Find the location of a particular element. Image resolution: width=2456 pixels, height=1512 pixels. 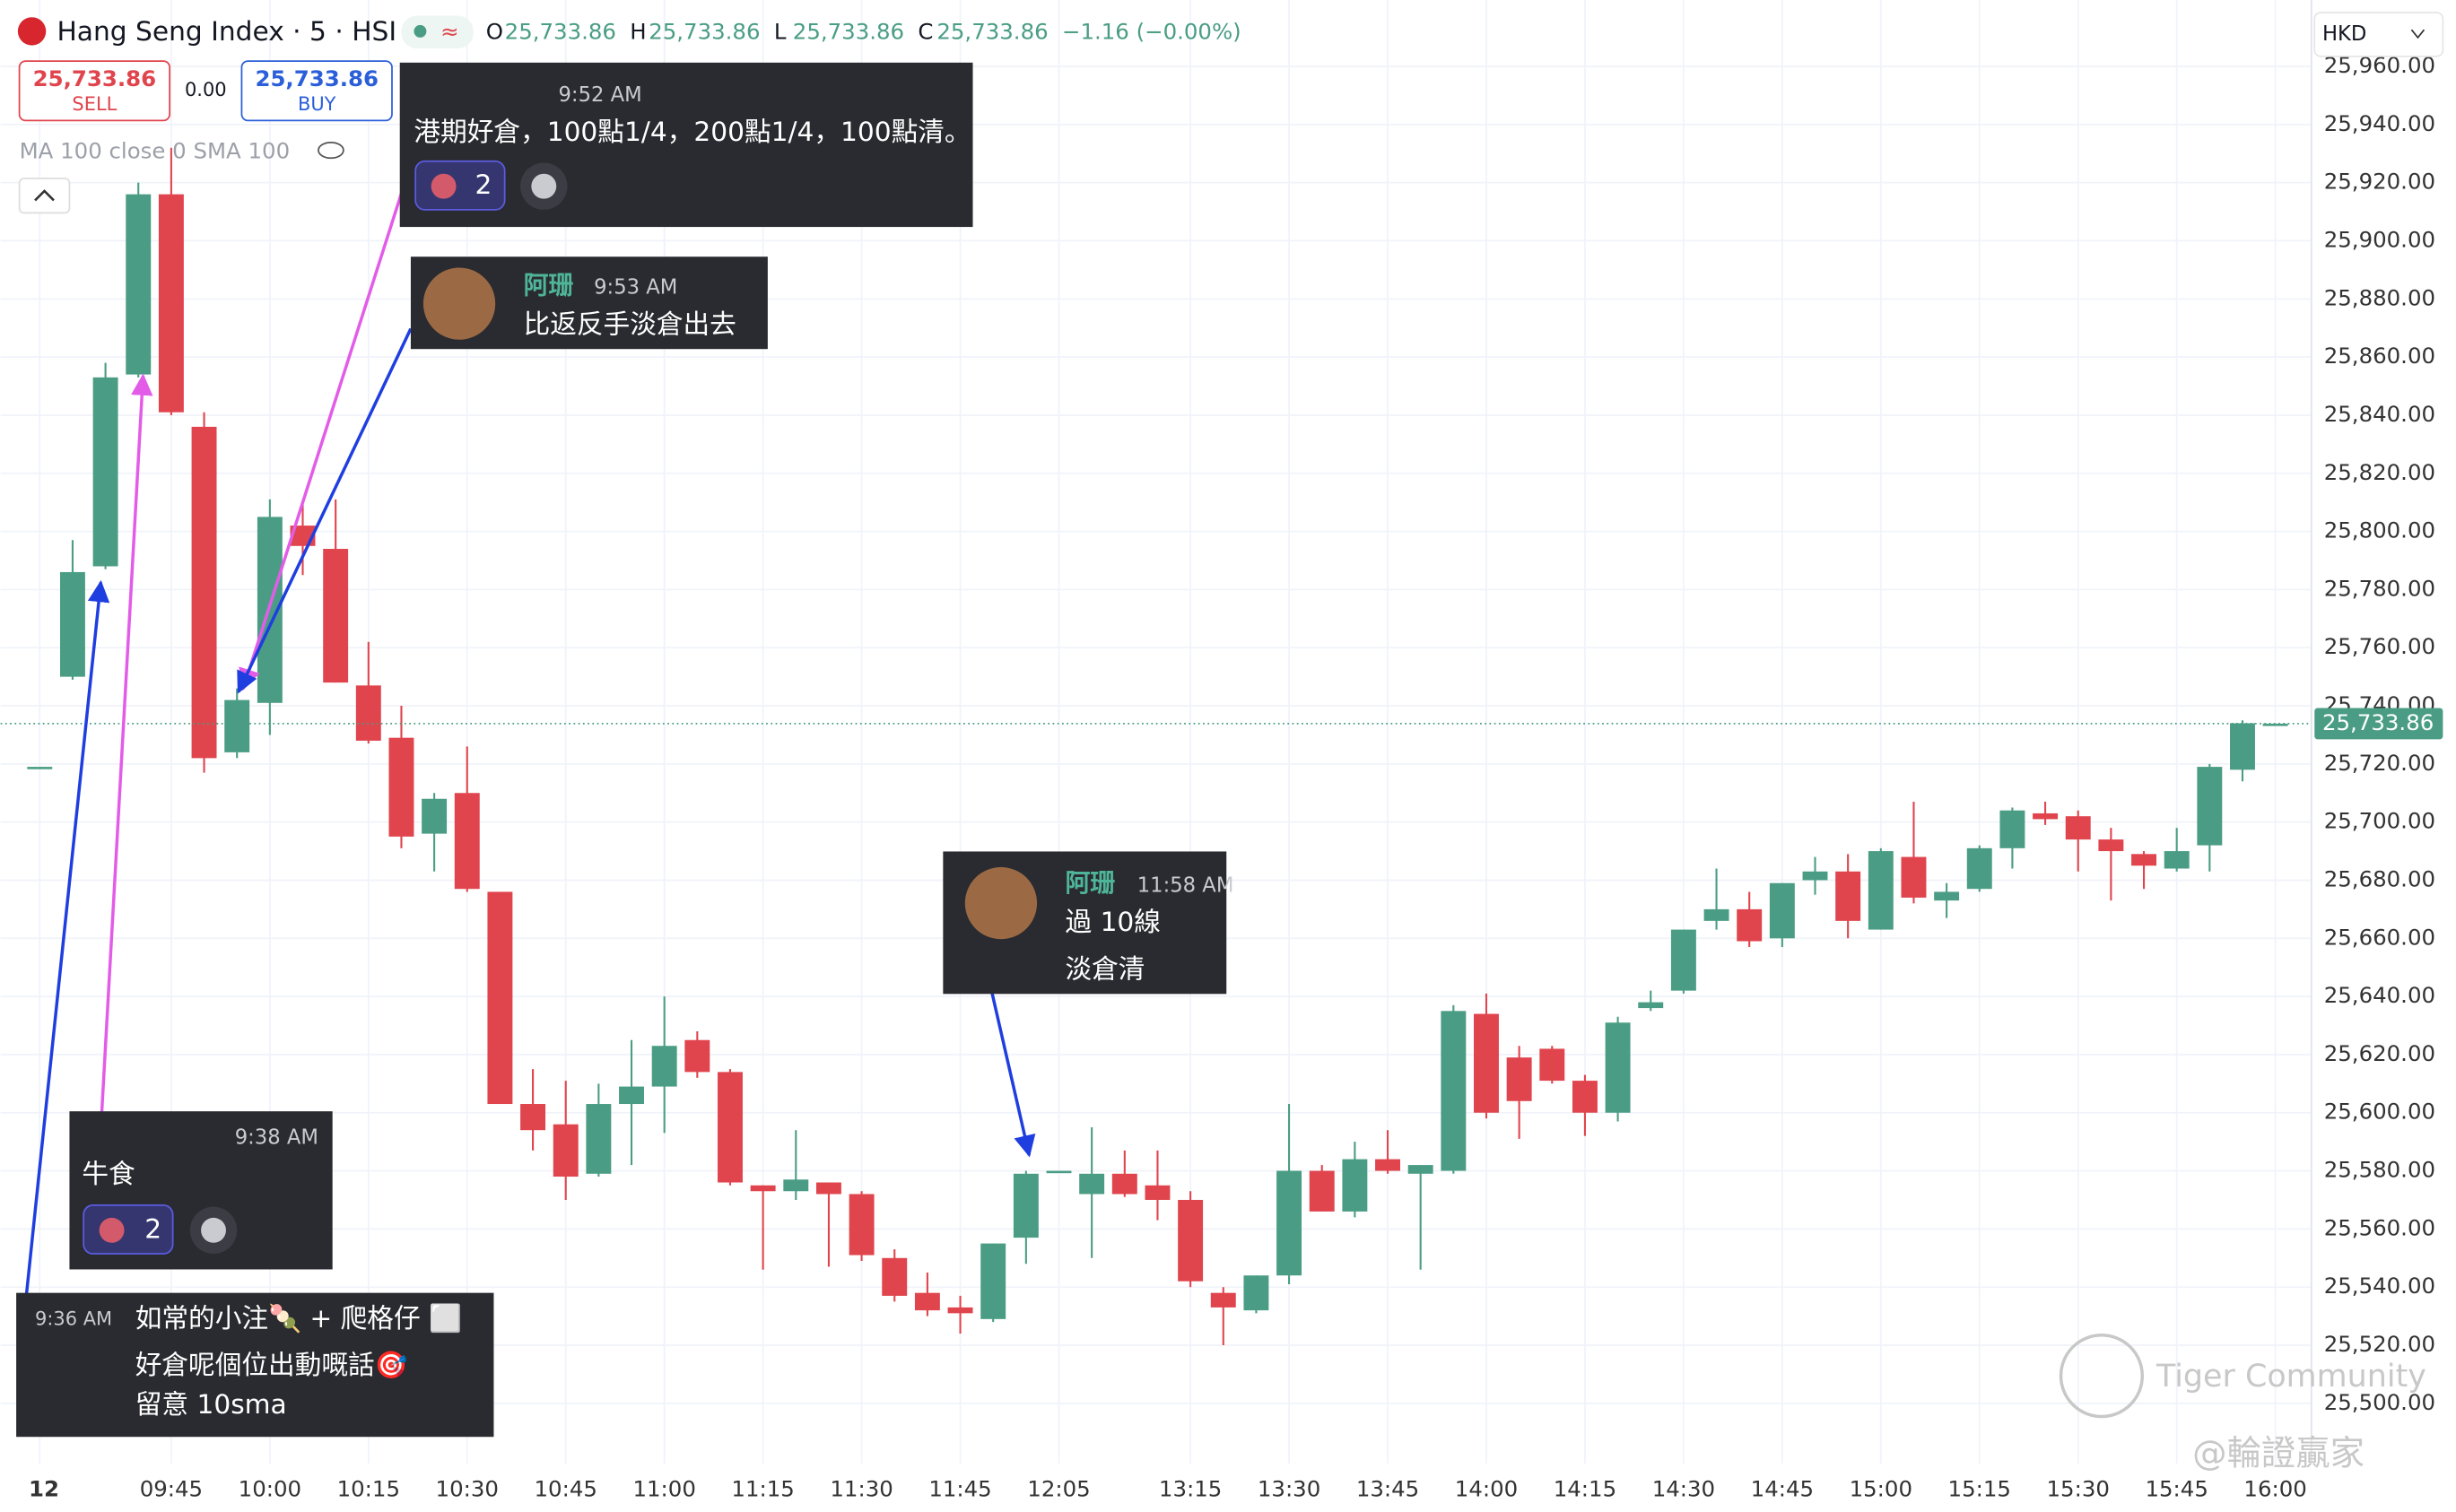

comment-text: 留意 10sma is located at coordinates (211, 1404).